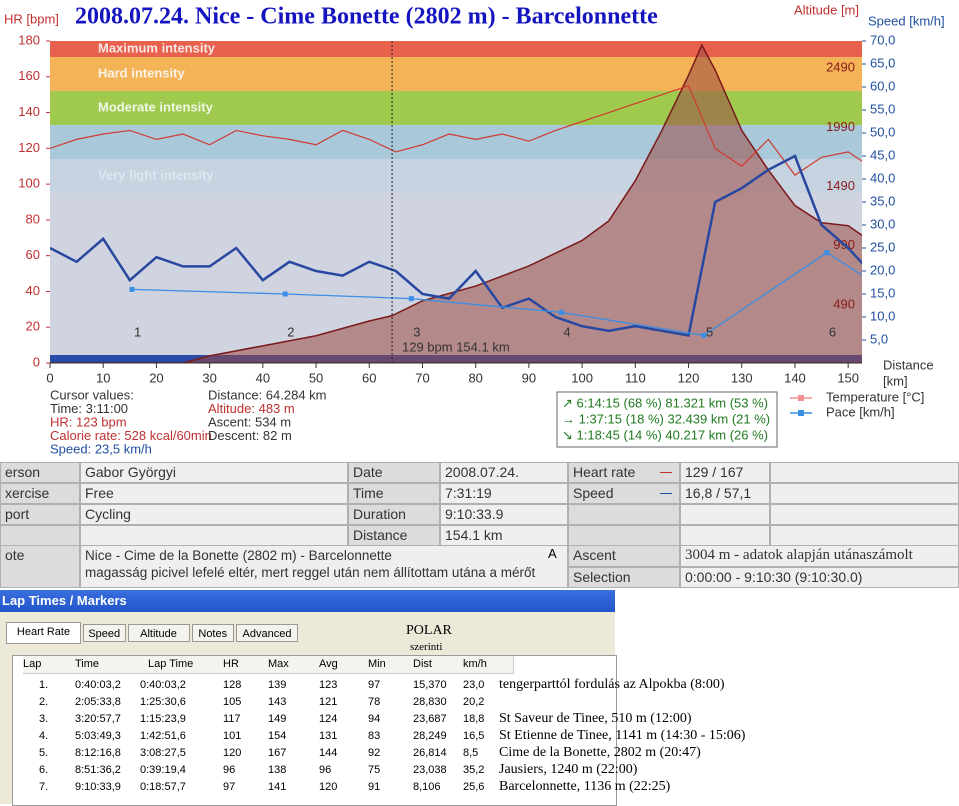 The height and width of the screenshot is (806, 959). I want to click on lap-marker: 1, so click(137, 331).